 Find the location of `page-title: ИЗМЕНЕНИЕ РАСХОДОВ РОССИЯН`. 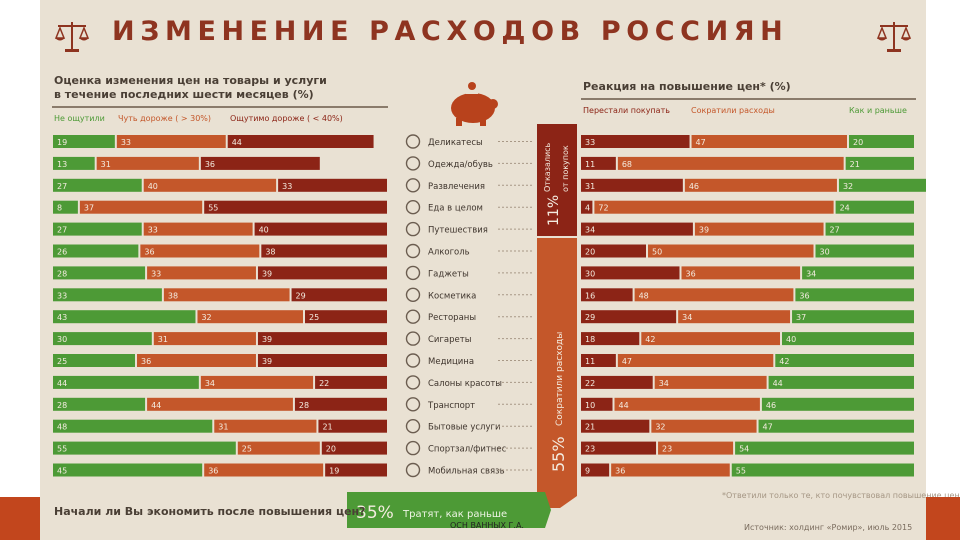

page-title: ИЗМЕНЕНИЕ РАСХОДОВ РОССИЯН is located at coordinates (450, 31).